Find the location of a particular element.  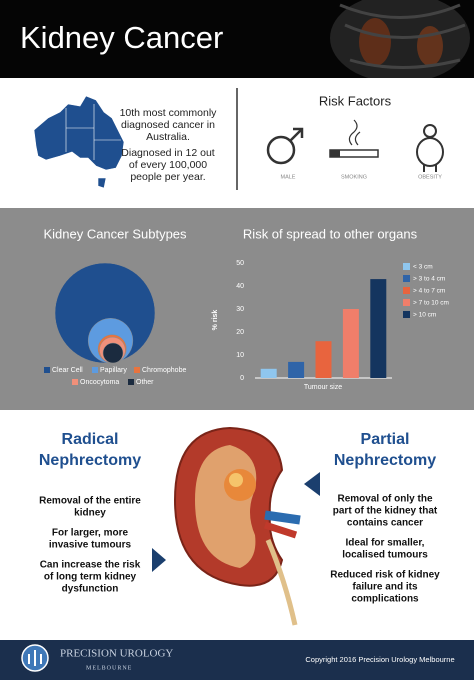

procedure-point: complications is located at coordinates (385, 599).